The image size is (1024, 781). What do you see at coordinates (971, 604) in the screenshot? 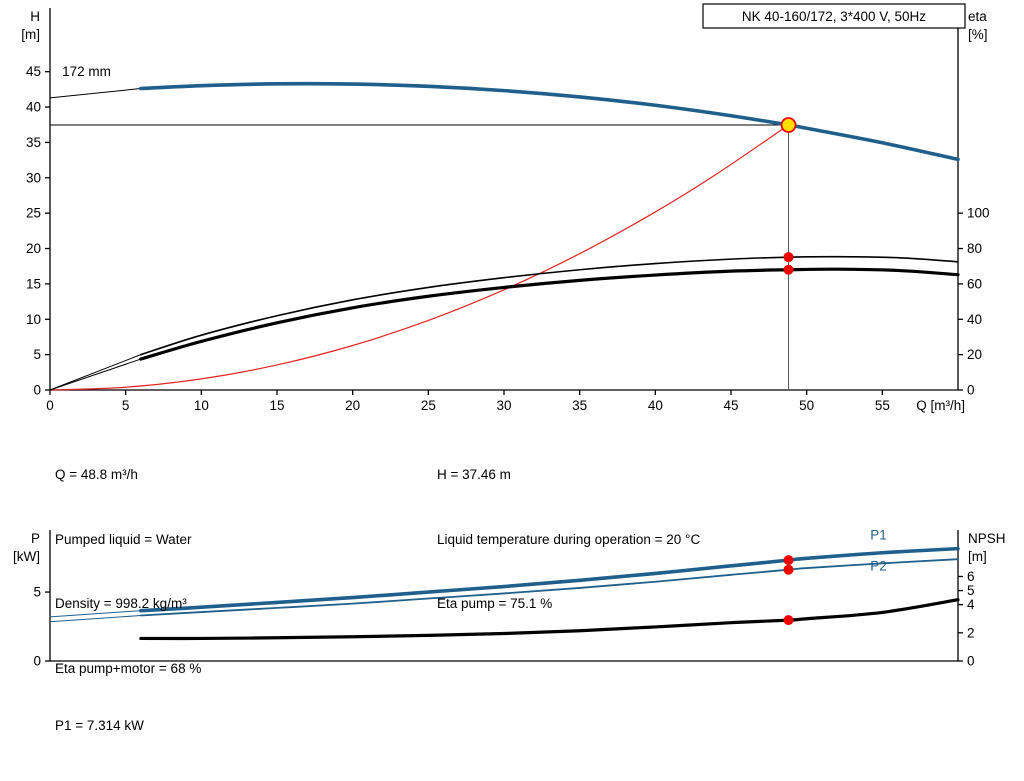
I see `y-right-tick-label: 4` at bounding box center [971, 604].